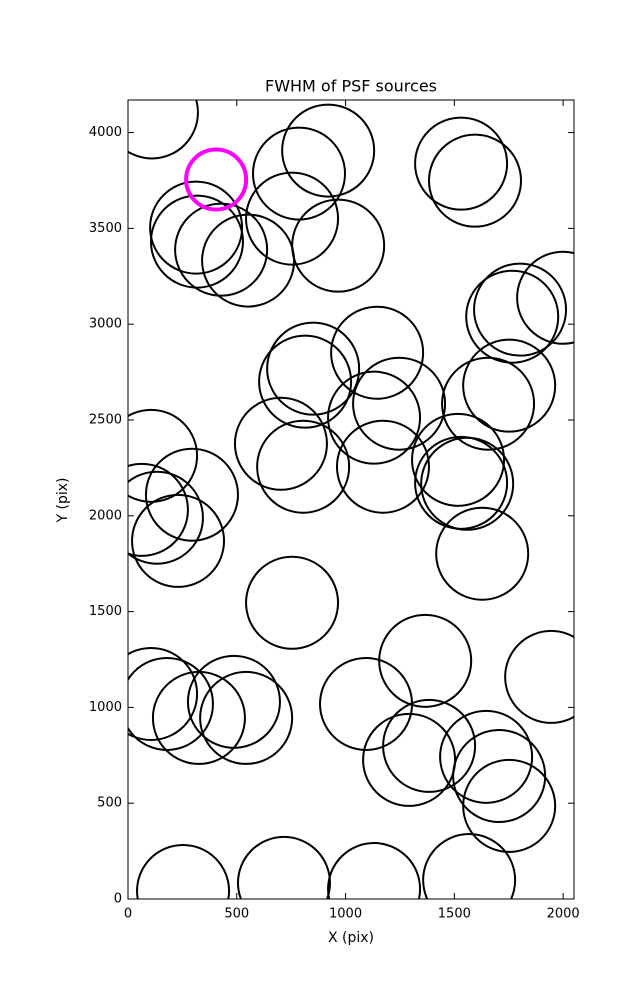 Image resolution: width=637 pixels, height=1004 pixels. Describe the element at coordinates (236, 914) in the screenshot. I see `x-tick-label: 500` at that location.